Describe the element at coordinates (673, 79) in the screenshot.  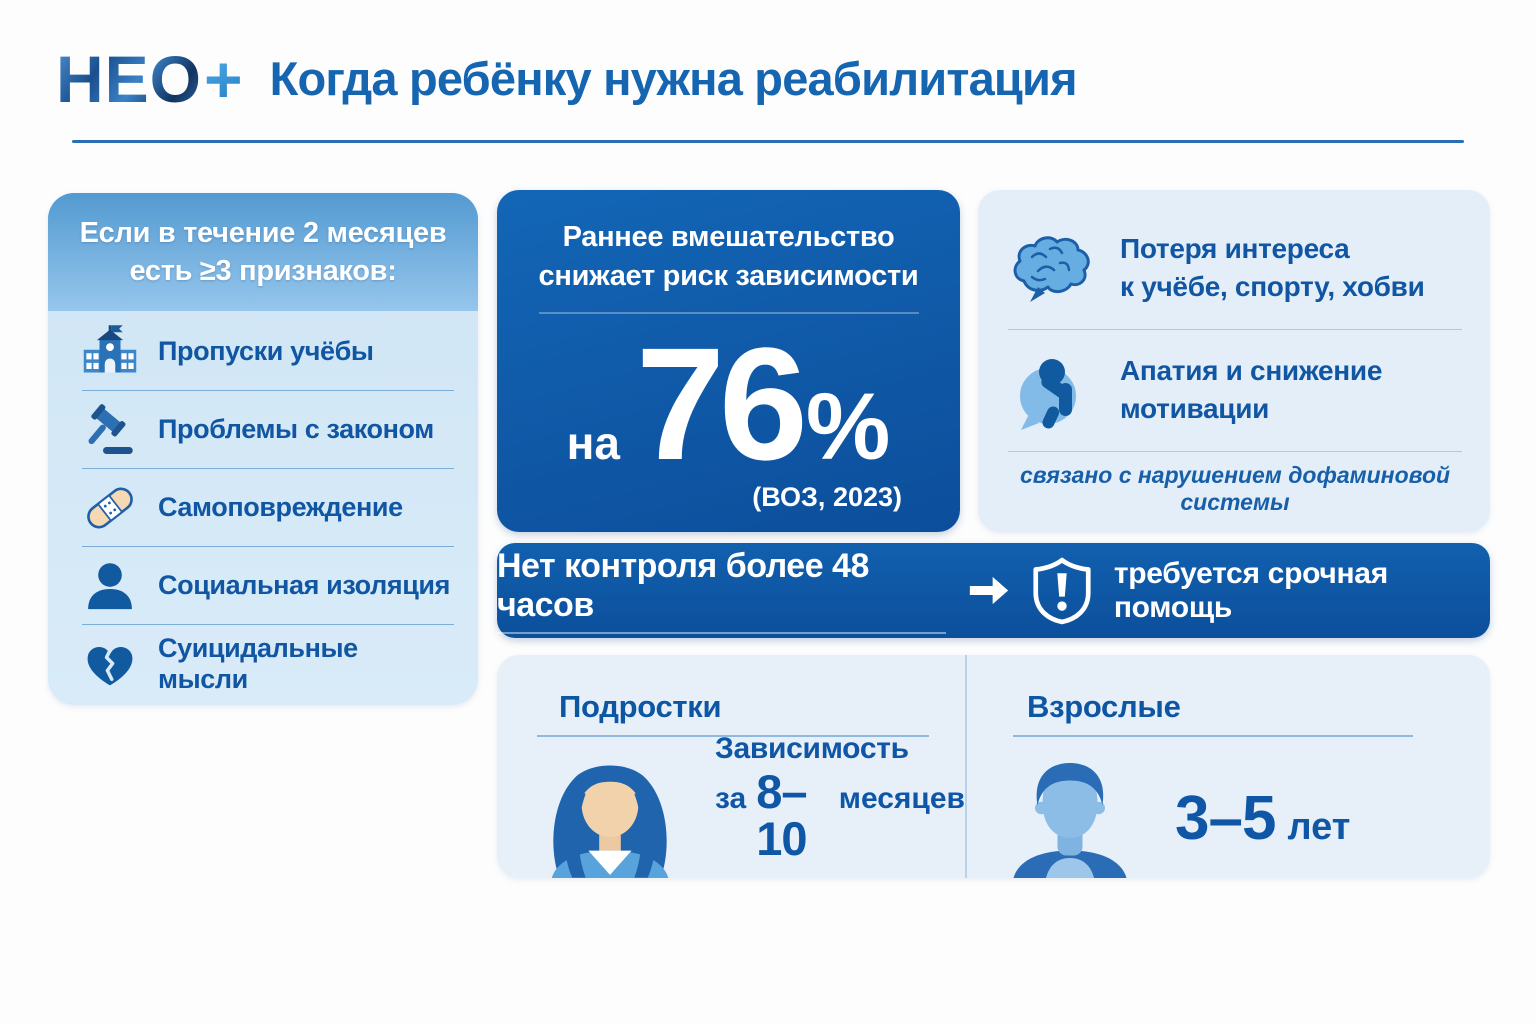
I see `page-title: Когда ребёнку нужна реабилитация` at that location.